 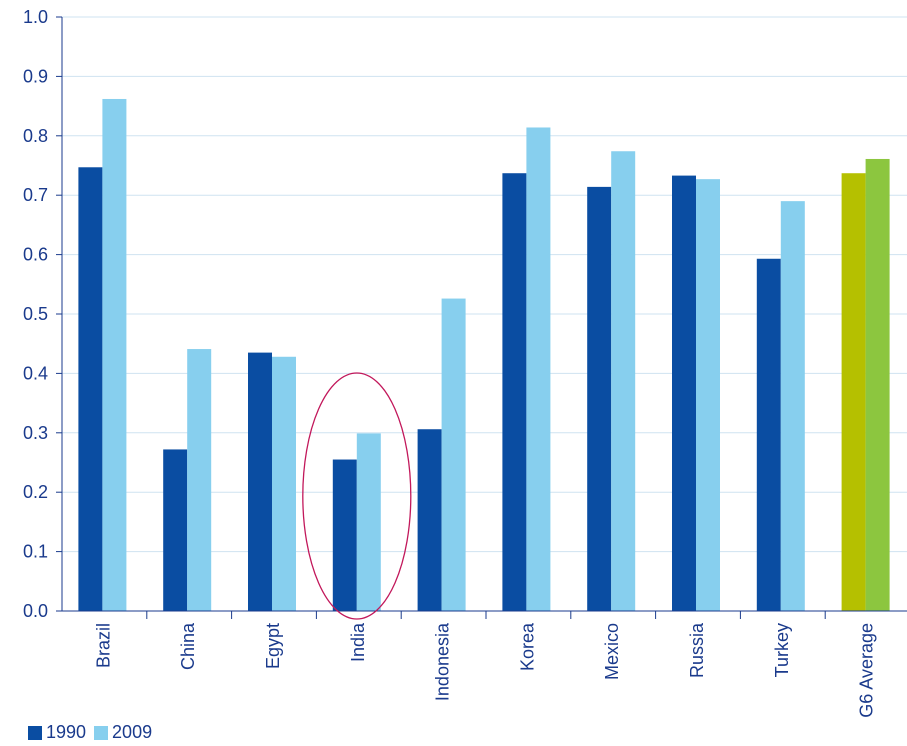 What do you see at coordinates (792, 406) in the screenshot?
I see `bar-2009-turkey` at bounding box center [792, 406].